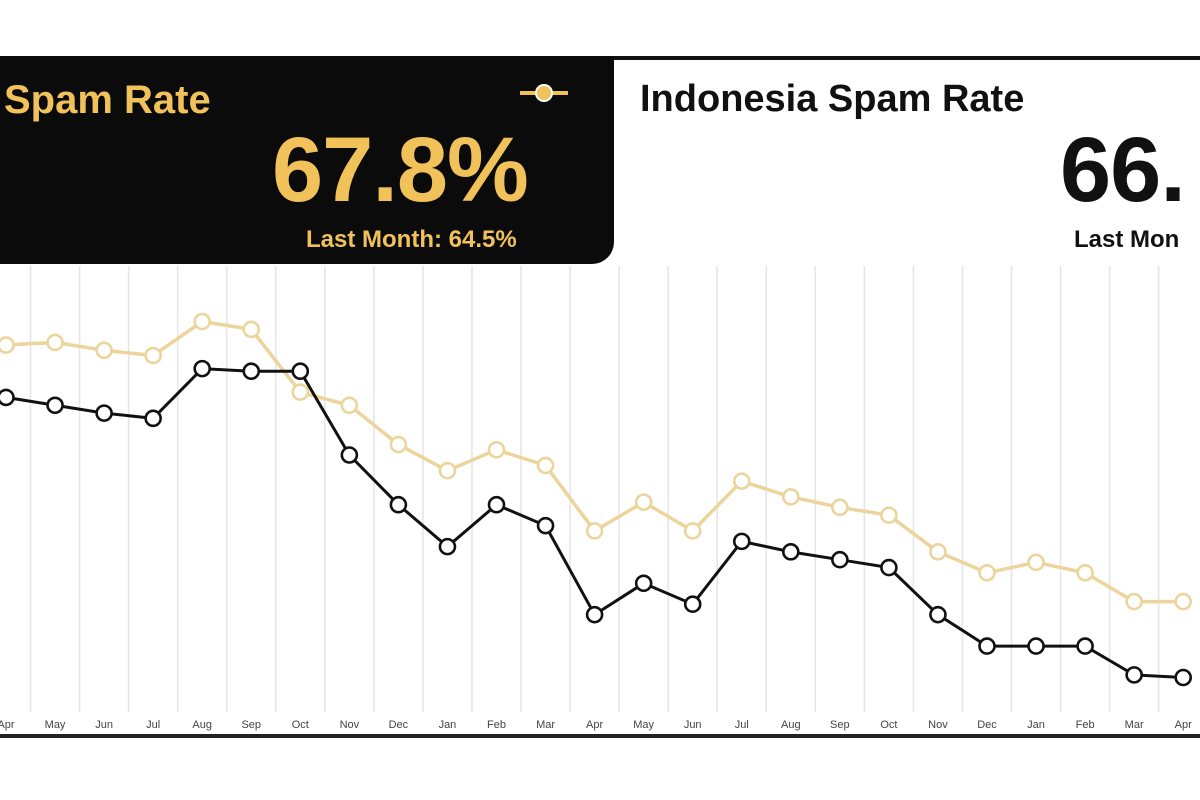 The image size is (1200, 800). What do you see at coordinates (400, 170) in the screenshot?
I see `spam-rate-value: 67.8%` at bounding box center [400, 170].